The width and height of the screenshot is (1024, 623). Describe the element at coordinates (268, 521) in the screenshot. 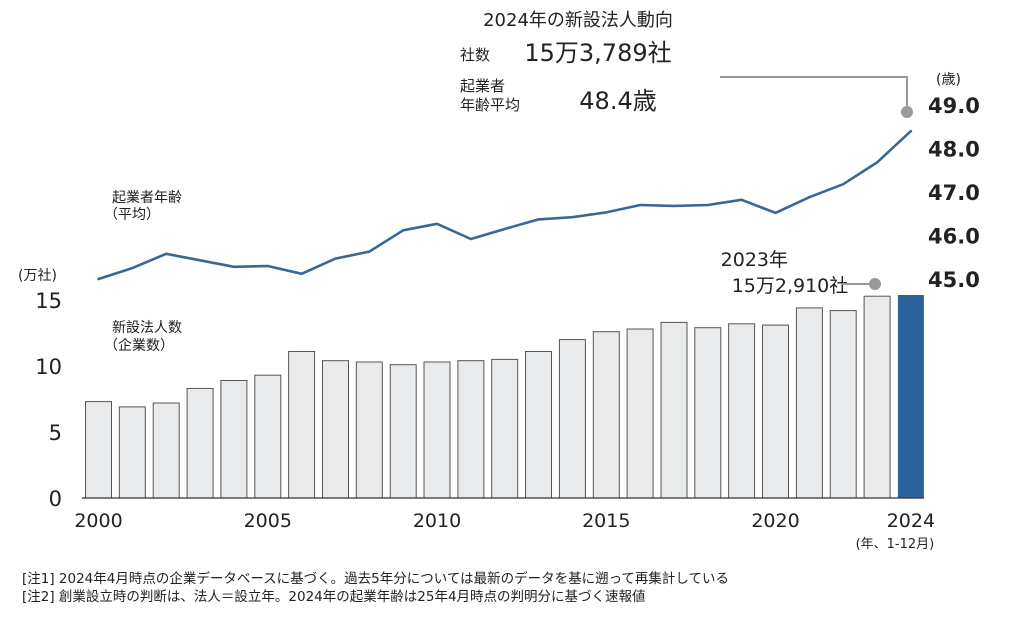

I see `x-tick-2005: 2005` at that location.